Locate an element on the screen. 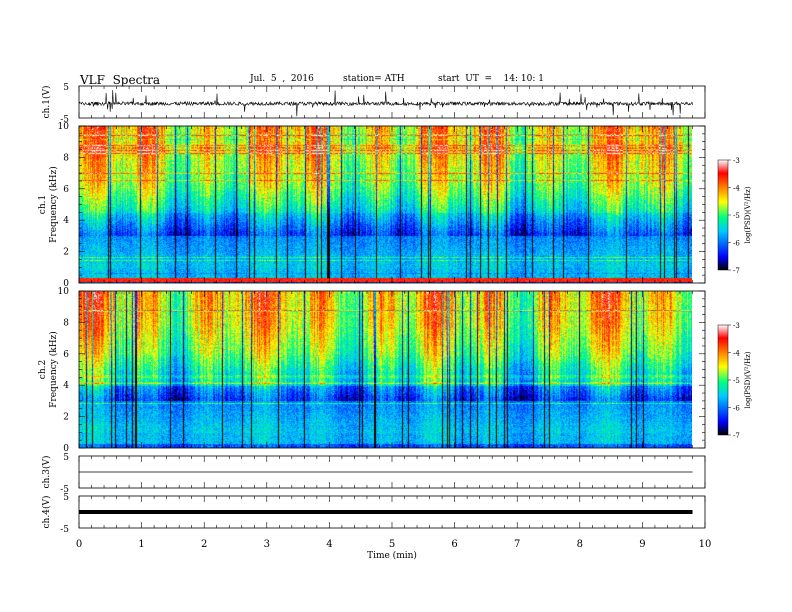  x-tick-label: 5 is located at coordinates (392, 544).